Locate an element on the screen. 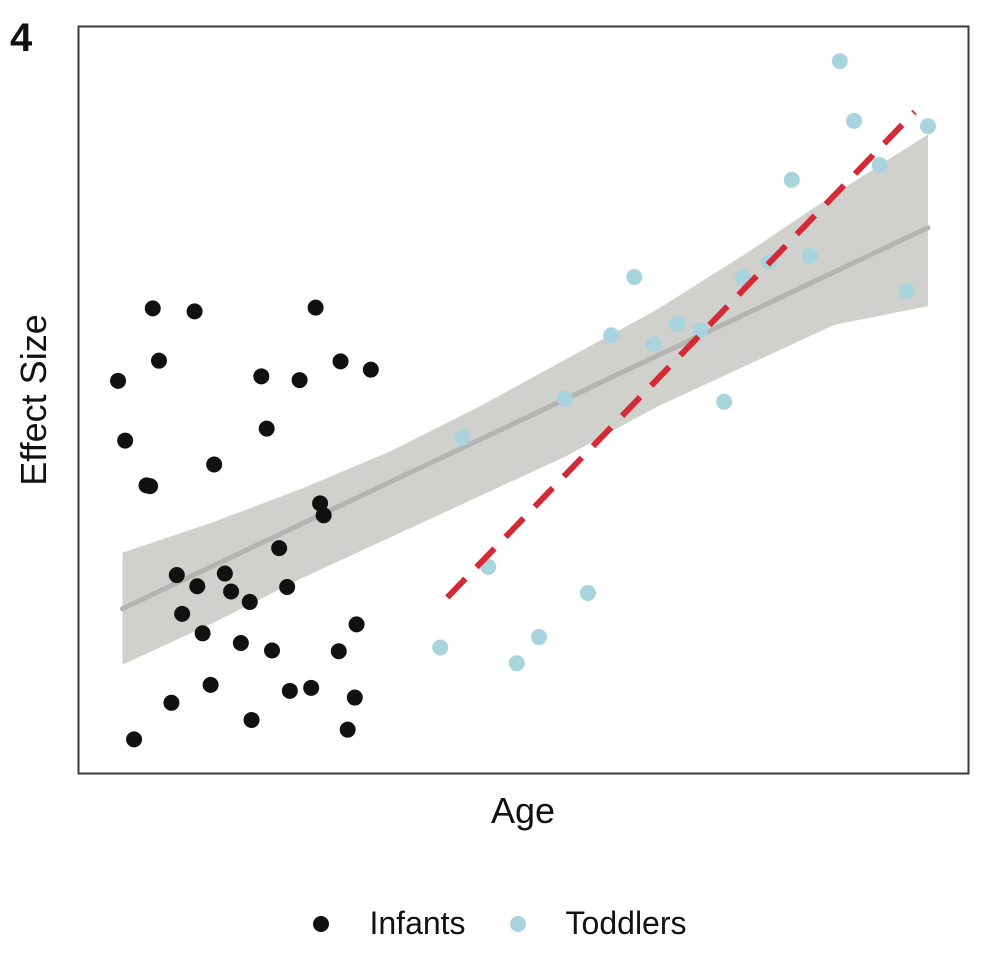 This screenshot has height=965, width=1000. legend-swatch-infants is located at coordinates (321, 923).